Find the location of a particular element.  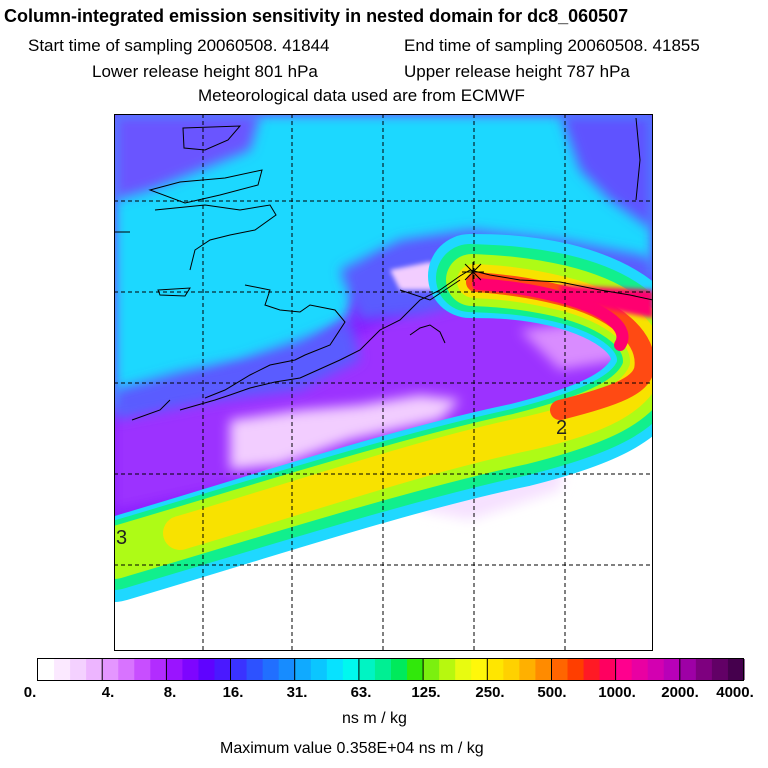

colorbar-tick-1000: 1000. is located at coordinates (617, 692).